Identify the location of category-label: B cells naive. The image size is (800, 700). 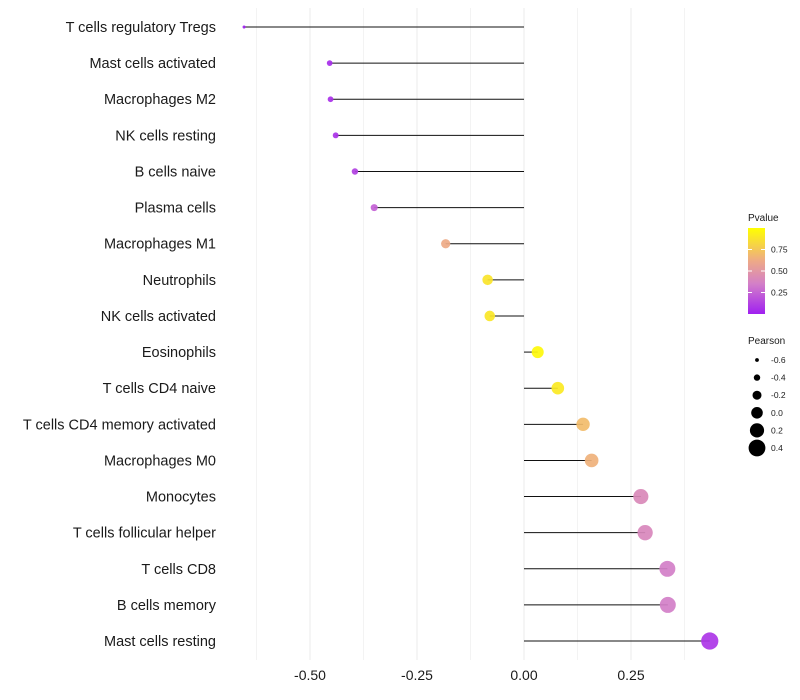
(175, 172).